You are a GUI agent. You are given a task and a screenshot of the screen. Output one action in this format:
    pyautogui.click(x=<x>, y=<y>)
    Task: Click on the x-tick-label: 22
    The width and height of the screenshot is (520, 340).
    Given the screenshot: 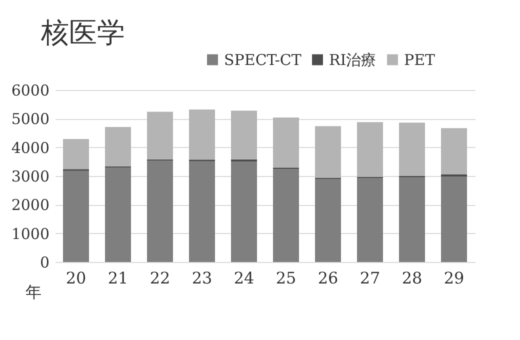 What is the action you would take?
    pyautogui.click(x=160, y=278)
    